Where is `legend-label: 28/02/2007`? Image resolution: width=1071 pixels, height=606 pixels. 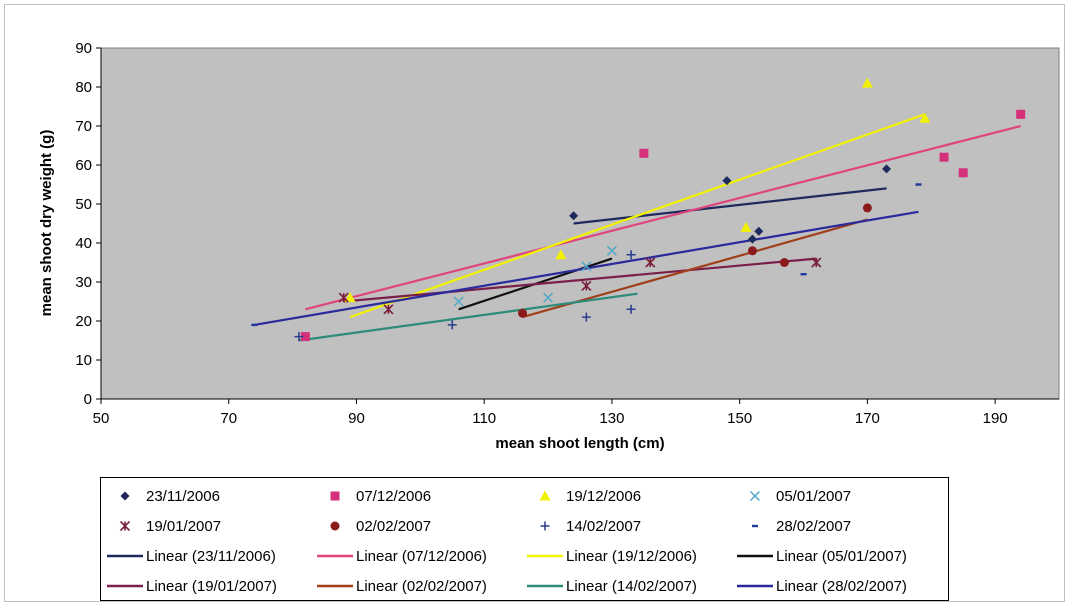
legend-label: 28/02/2007 is located at coordinates (814, 526).